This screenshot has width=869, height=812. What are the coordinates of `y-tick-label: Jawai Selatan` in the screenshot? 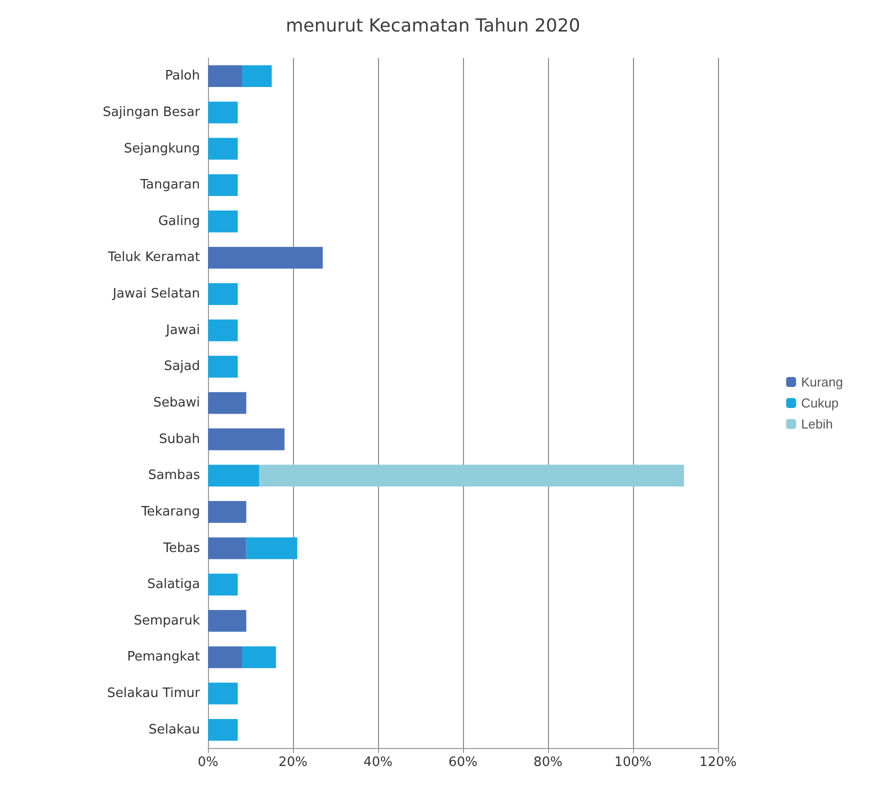 It's located at (156, 294).